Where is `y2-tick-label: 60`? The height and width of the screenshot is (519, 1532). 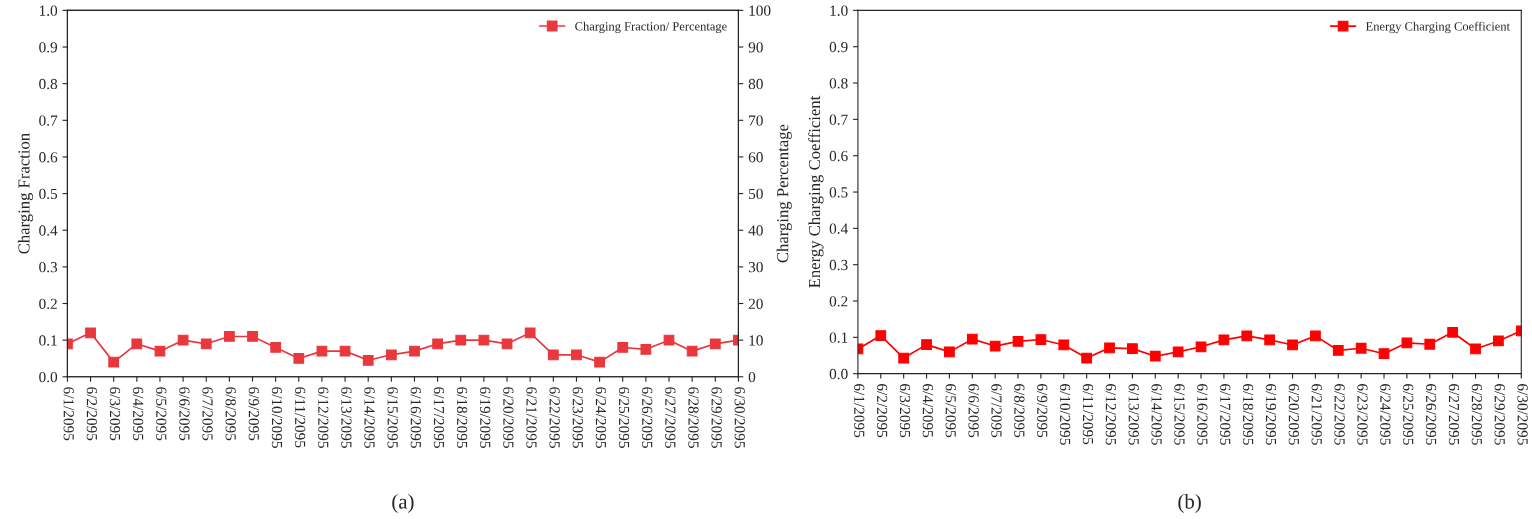
y2-tick-label: 60 is located at coordinates (755, 157).